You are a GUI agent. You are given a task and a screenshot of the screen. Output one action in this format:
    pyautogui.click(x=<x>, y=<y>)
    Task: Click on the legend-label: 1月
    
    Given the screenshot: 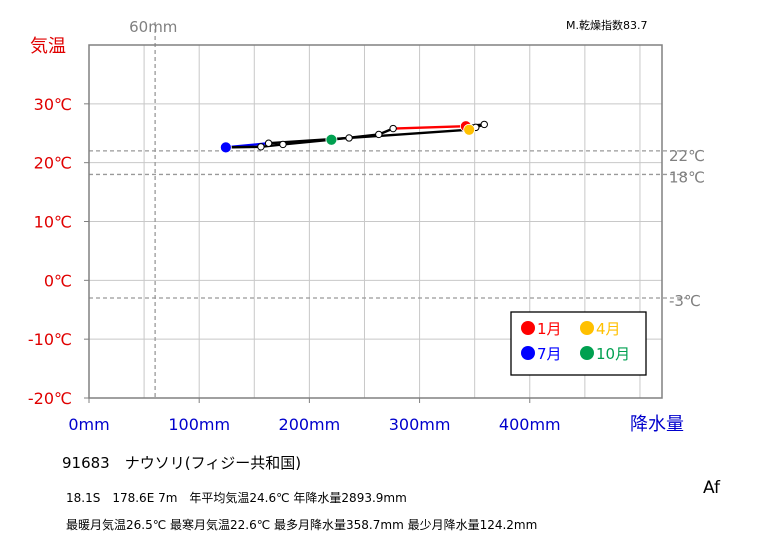 What is the action you would take?
    pyautogui.click(x=549, y=329)
    